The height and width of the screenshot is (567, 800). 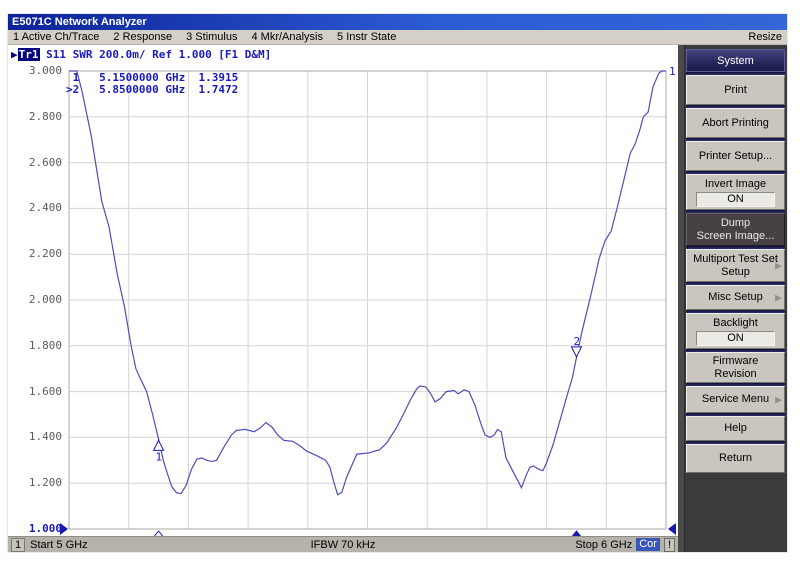 What do you see at coordinates (672, 529) in the screenshot?
I see `ref-level-right-icon` at bounding box center [672, 529].